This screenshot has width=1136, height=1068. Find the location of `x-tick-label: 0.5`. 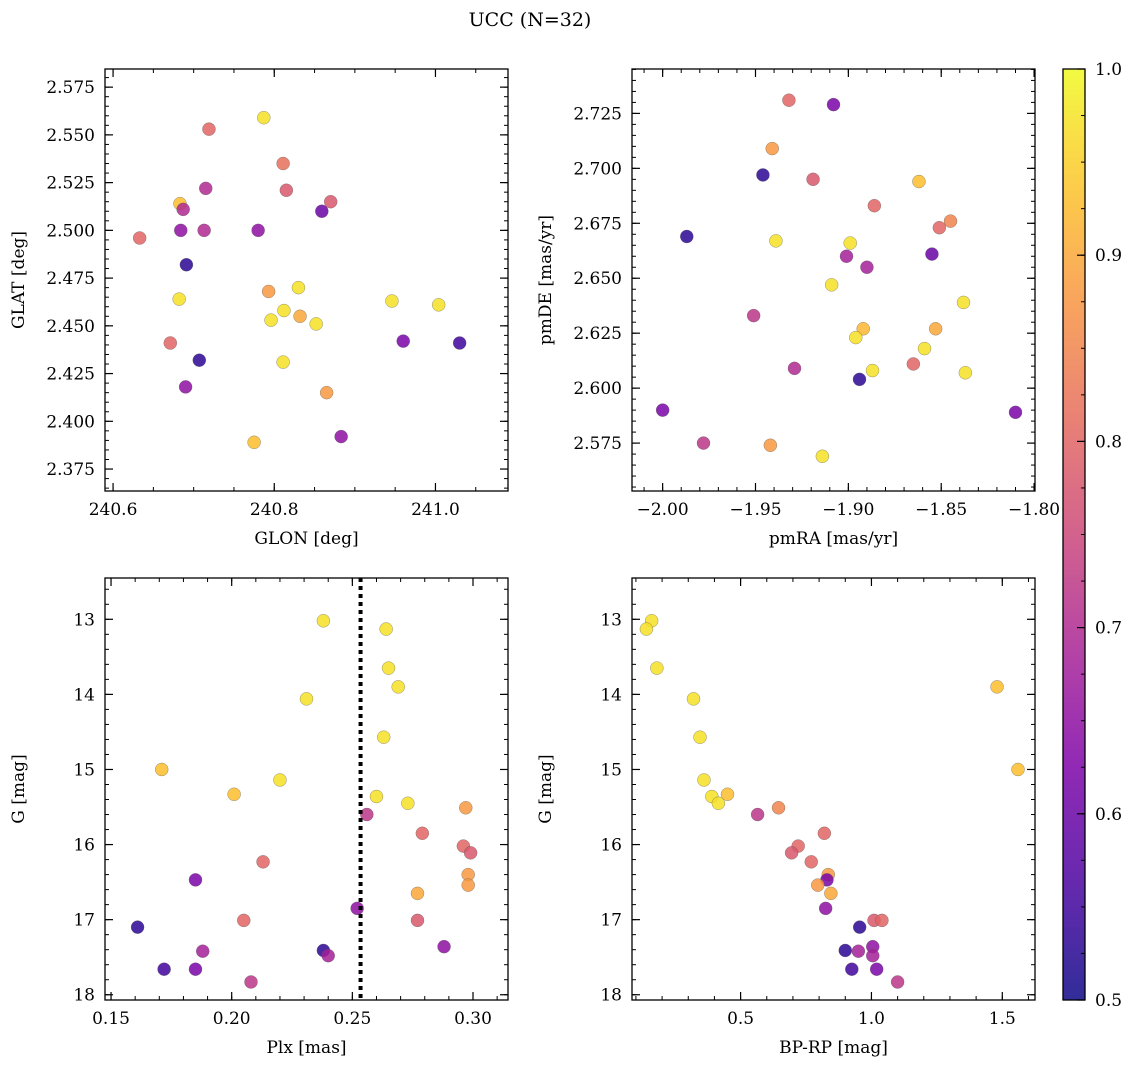

x-tick-label: 0.5 is located at coordinates (740, 1019).